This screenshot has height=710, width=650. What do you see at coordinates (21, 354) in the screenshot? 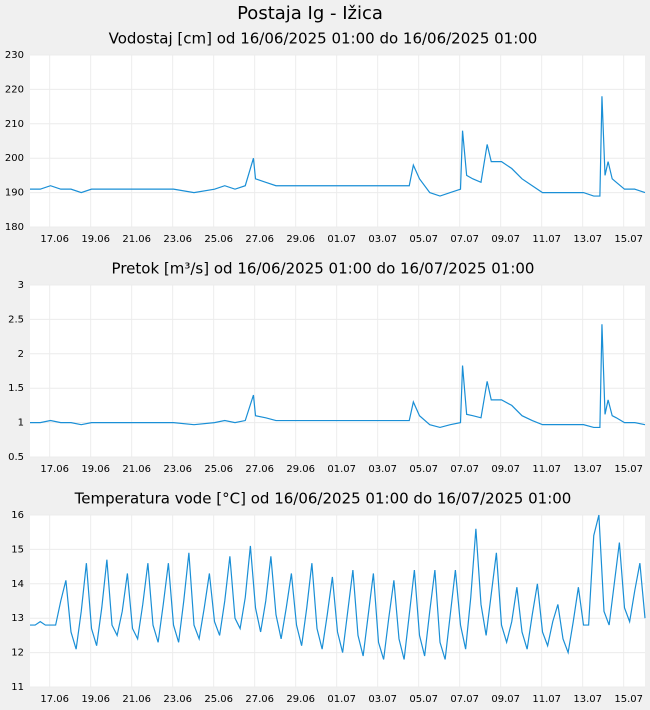
I see `y-tick-label: 2` at bounding box center [21, 354].